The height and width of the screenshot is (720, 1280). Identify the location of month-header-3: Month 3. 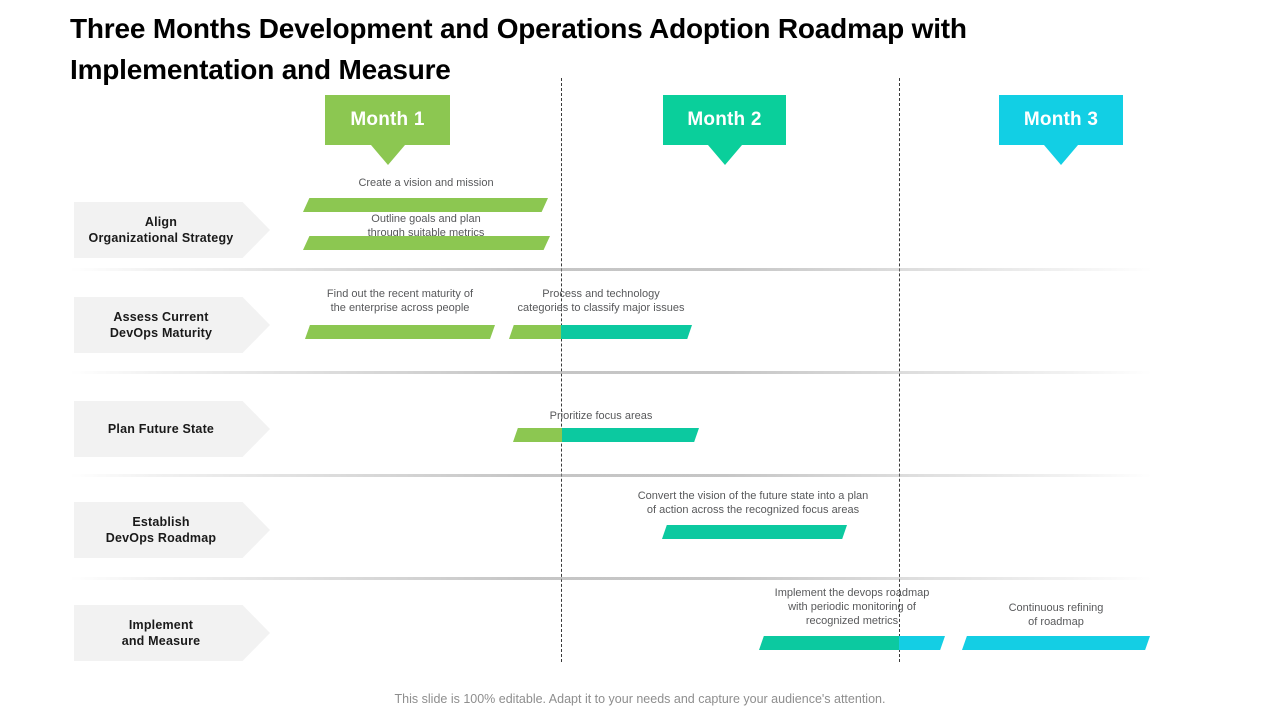
(1061, 130).